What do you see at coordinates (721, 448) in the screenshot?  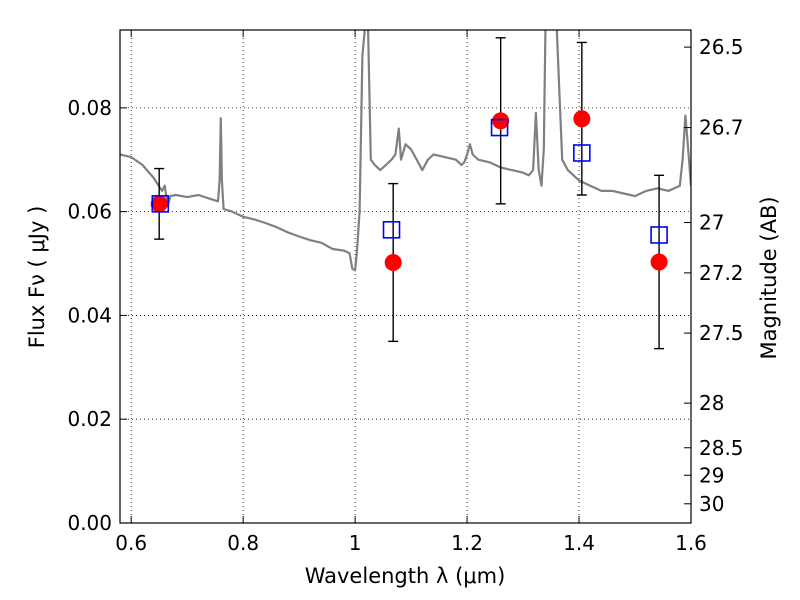 I see `right-tick-label: 28.5` at bounding box center [721, 448].